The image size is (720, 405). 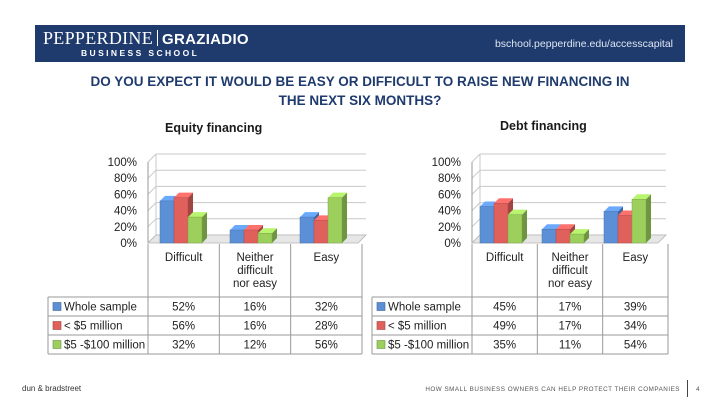 I want to click on equity-bar--5-100-million-3, so click(x=335, y=220).